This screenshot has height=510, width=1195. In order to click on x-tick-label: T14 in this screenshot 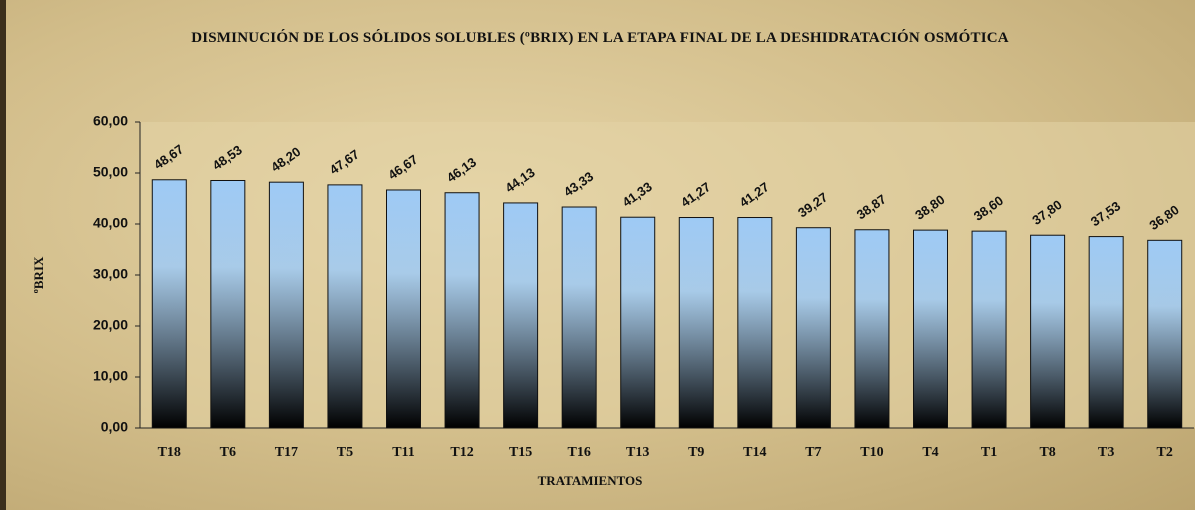, I will do `click(754, 452)`.